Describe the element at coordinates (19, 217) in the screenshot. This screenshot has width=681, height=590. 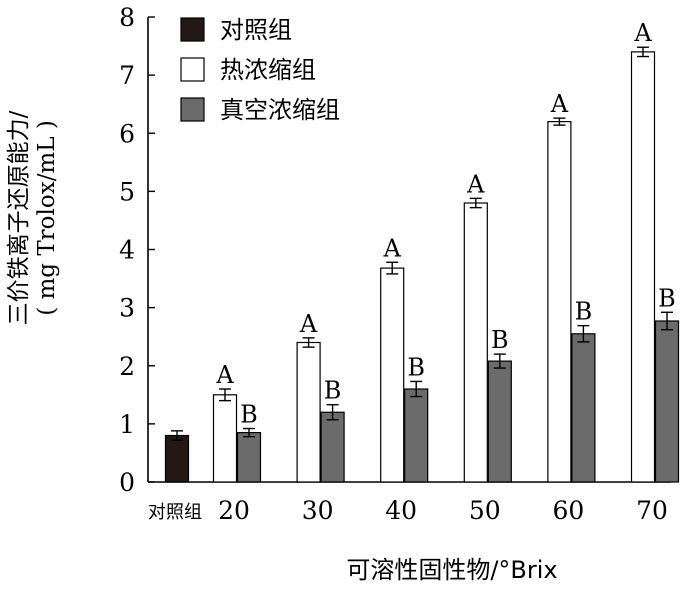
I see `y-axis-label-line1: 三价铁离子还原能力/` at that location.